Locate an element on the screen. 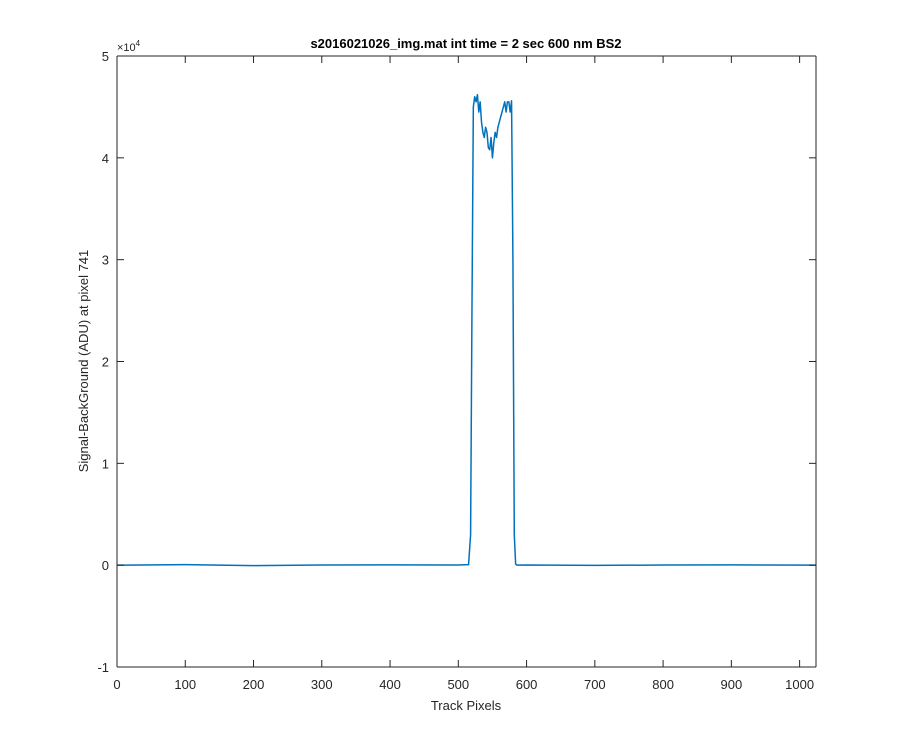 The height and width of the screenshot is (755, 900). x-tick-label: 200 is located at coordinates (254, 684).